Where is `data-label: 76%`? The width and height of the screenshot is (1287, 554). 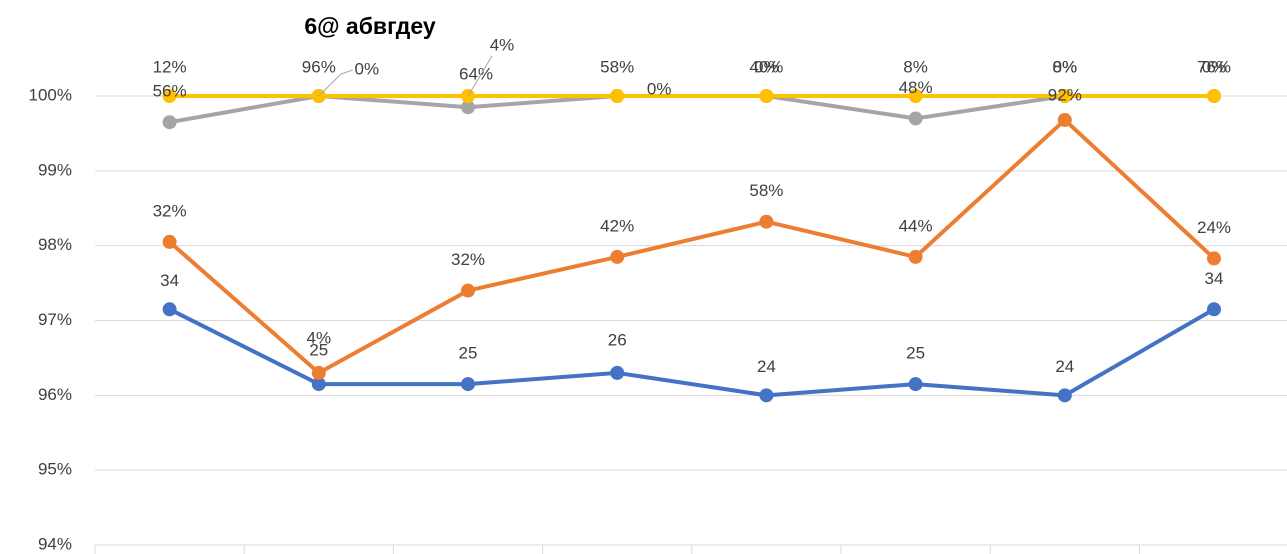
data-label: 76% is located at coordinates (1214, 66).